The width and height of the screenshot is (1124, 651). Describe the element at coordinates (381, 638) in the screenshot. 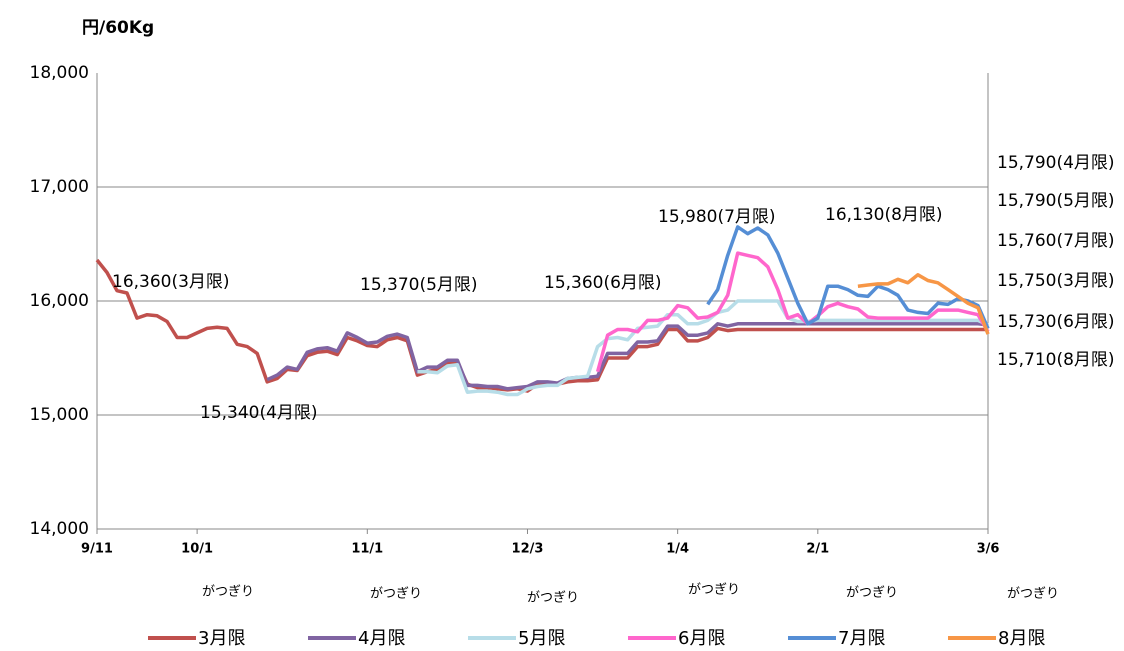

I see `legend-label: 4月限` at that location.